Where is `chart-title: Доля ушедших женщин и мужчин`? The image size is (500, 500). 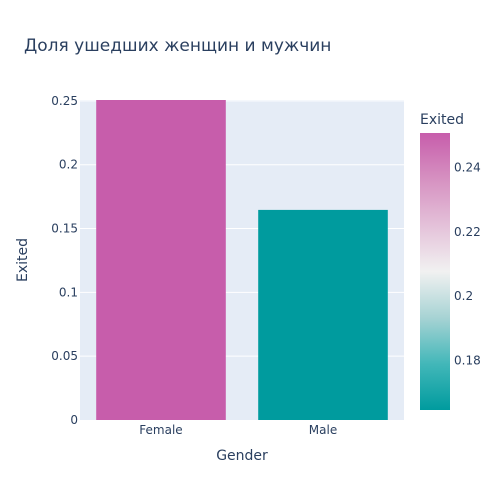
chart-title: Доля ушедших женщин и мужчин is located at coordinates (177, 46).